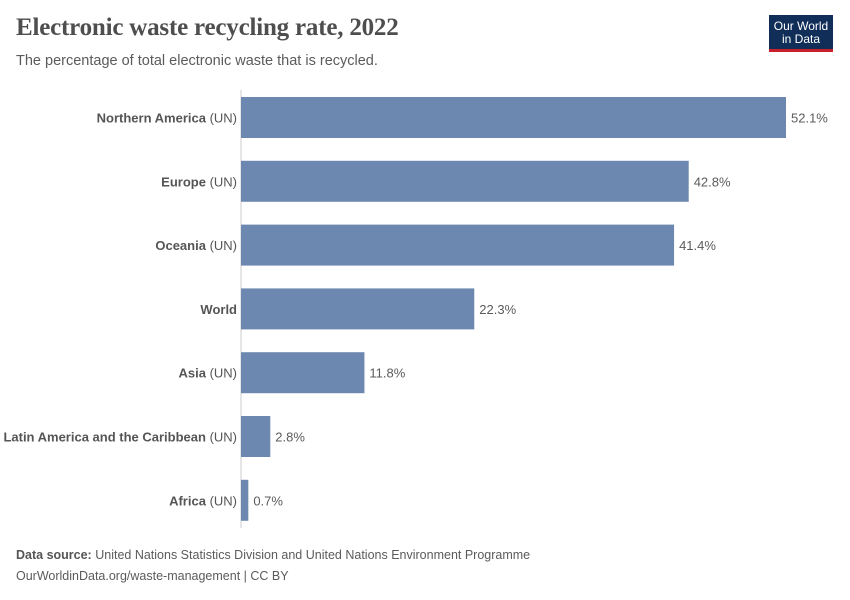 This screenshot has height=600, width=850. I want to click on value-label: 11.8%, so click(387, 373).